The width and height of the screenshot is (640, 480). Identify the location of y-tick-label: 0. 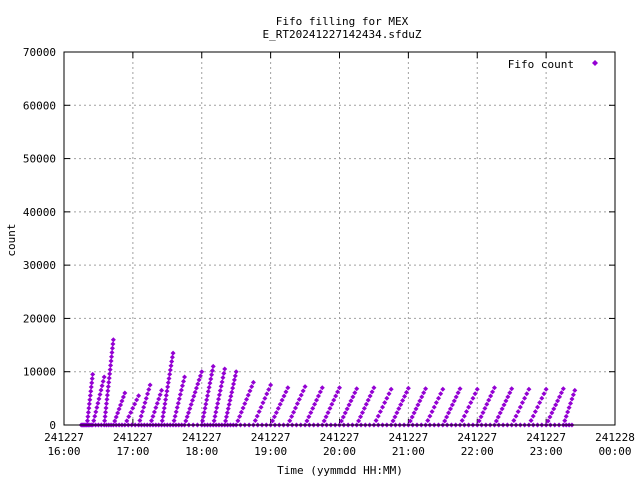
(52, 425).